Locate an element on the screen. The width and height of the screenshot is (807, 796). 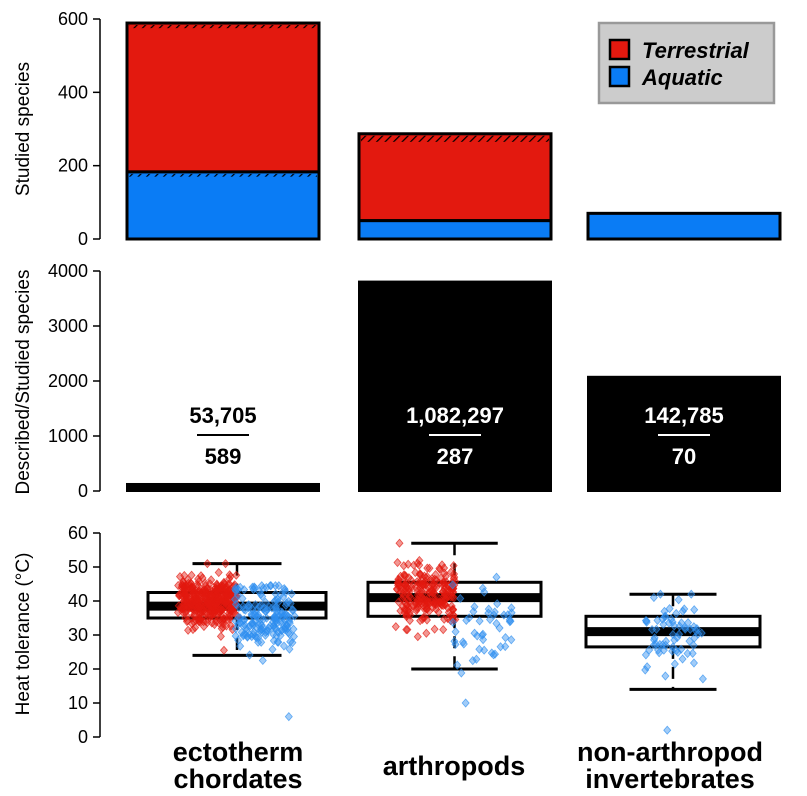
y-axis-label: Studied species is located at coordinates (23, 129).